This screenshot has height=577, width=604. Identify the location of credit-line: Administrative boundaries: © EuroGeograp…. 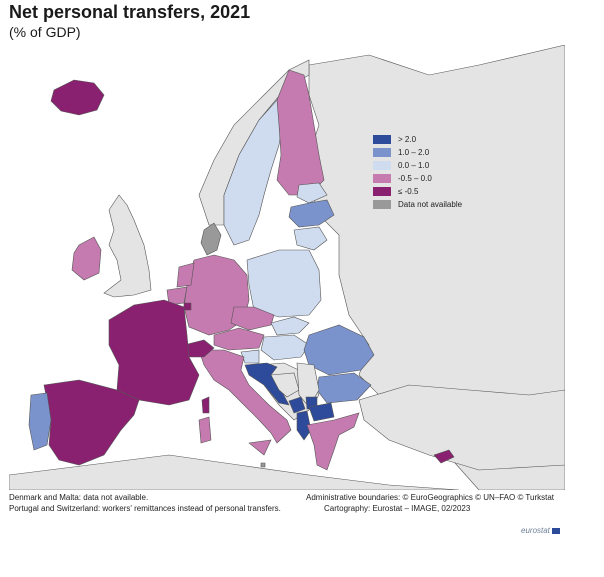
(430, 497).